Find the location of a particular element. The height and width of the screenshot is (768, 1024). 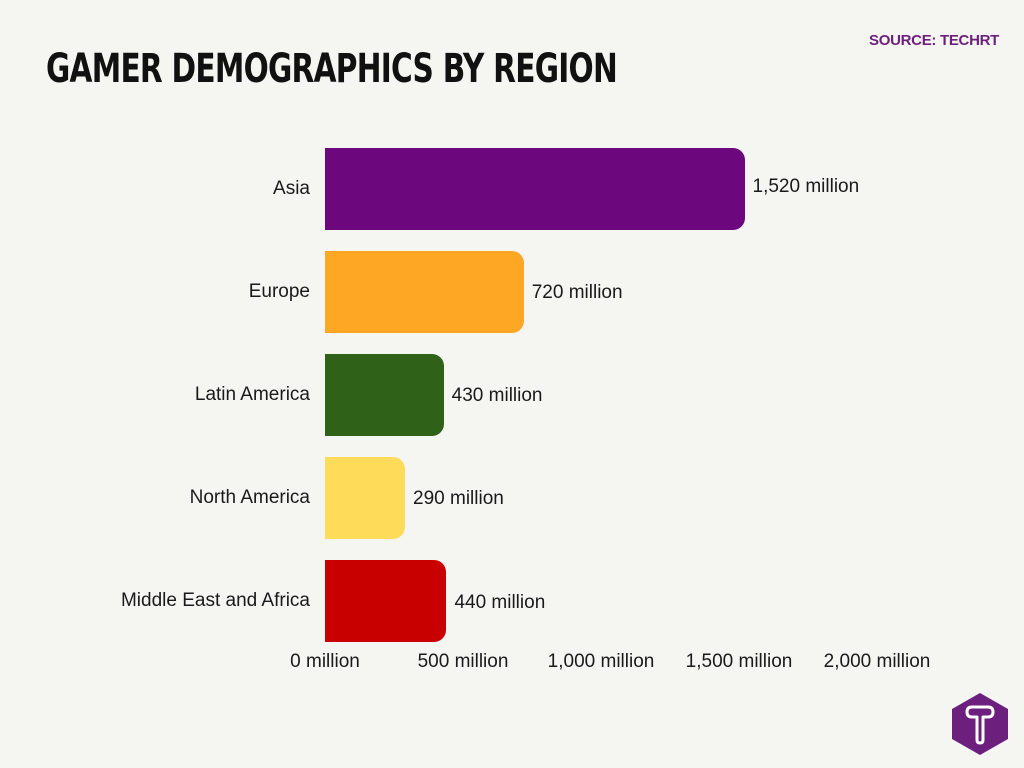

value-label: 440 million is located at coordinates (500, 602).